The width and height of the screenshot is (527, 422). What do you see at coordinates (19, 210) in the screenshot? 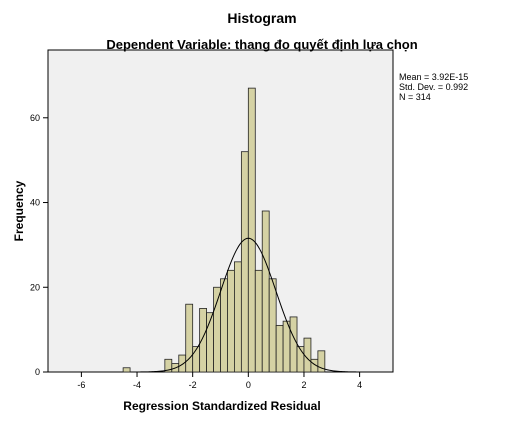
I see `y-axis-title: Frequency` at bounding box center [19, 210].